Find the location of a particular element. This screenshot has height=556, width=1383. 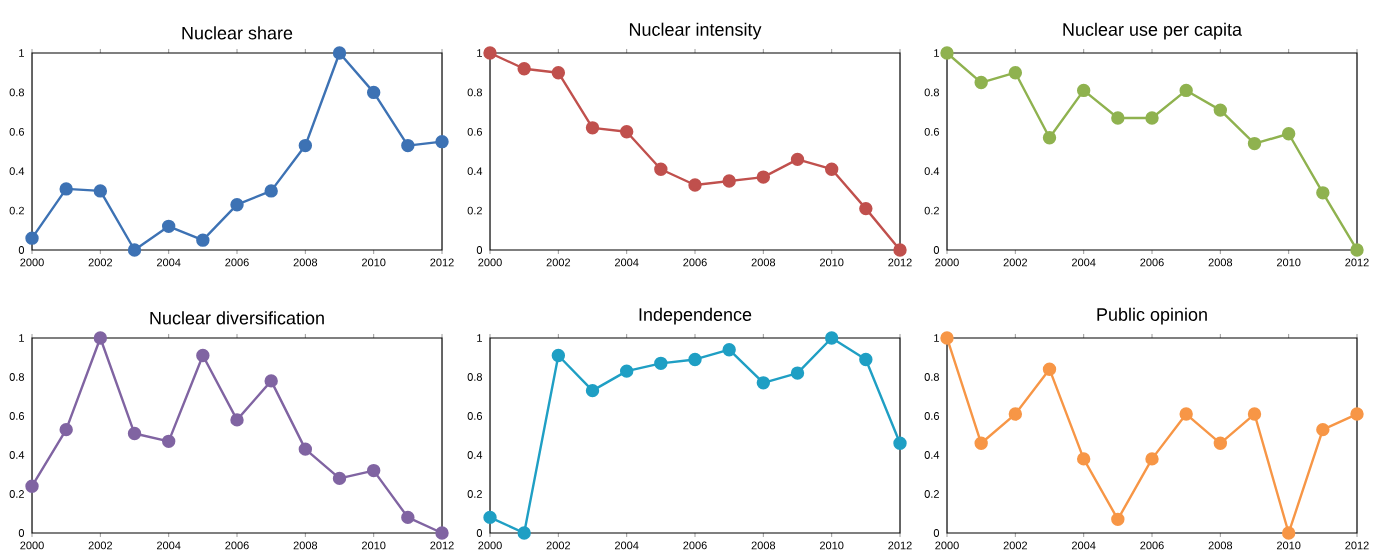

chart-title: Nuclear share is located at coordinates (237, 33).